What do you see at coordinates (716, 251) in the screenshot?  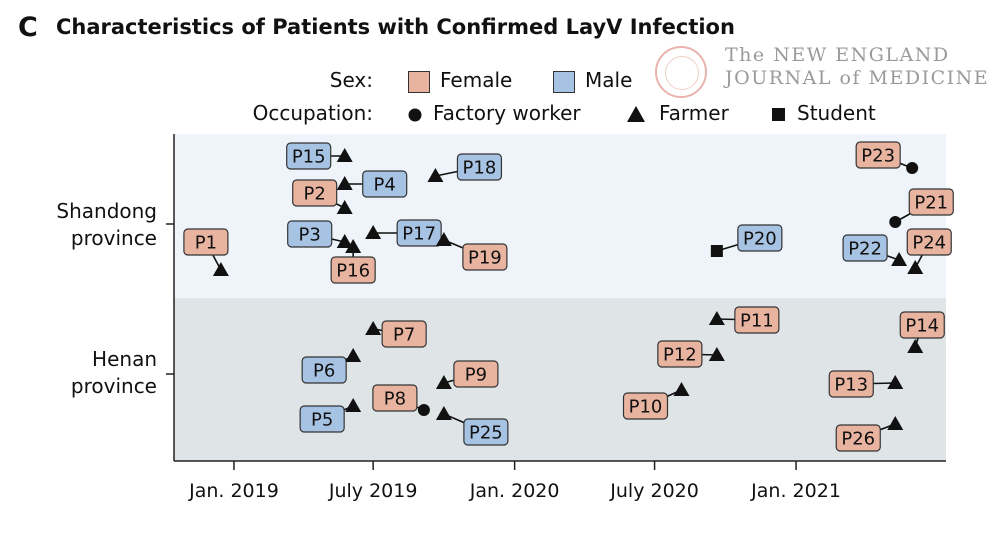 I see `student-marker` at bounding box center [716, 251].